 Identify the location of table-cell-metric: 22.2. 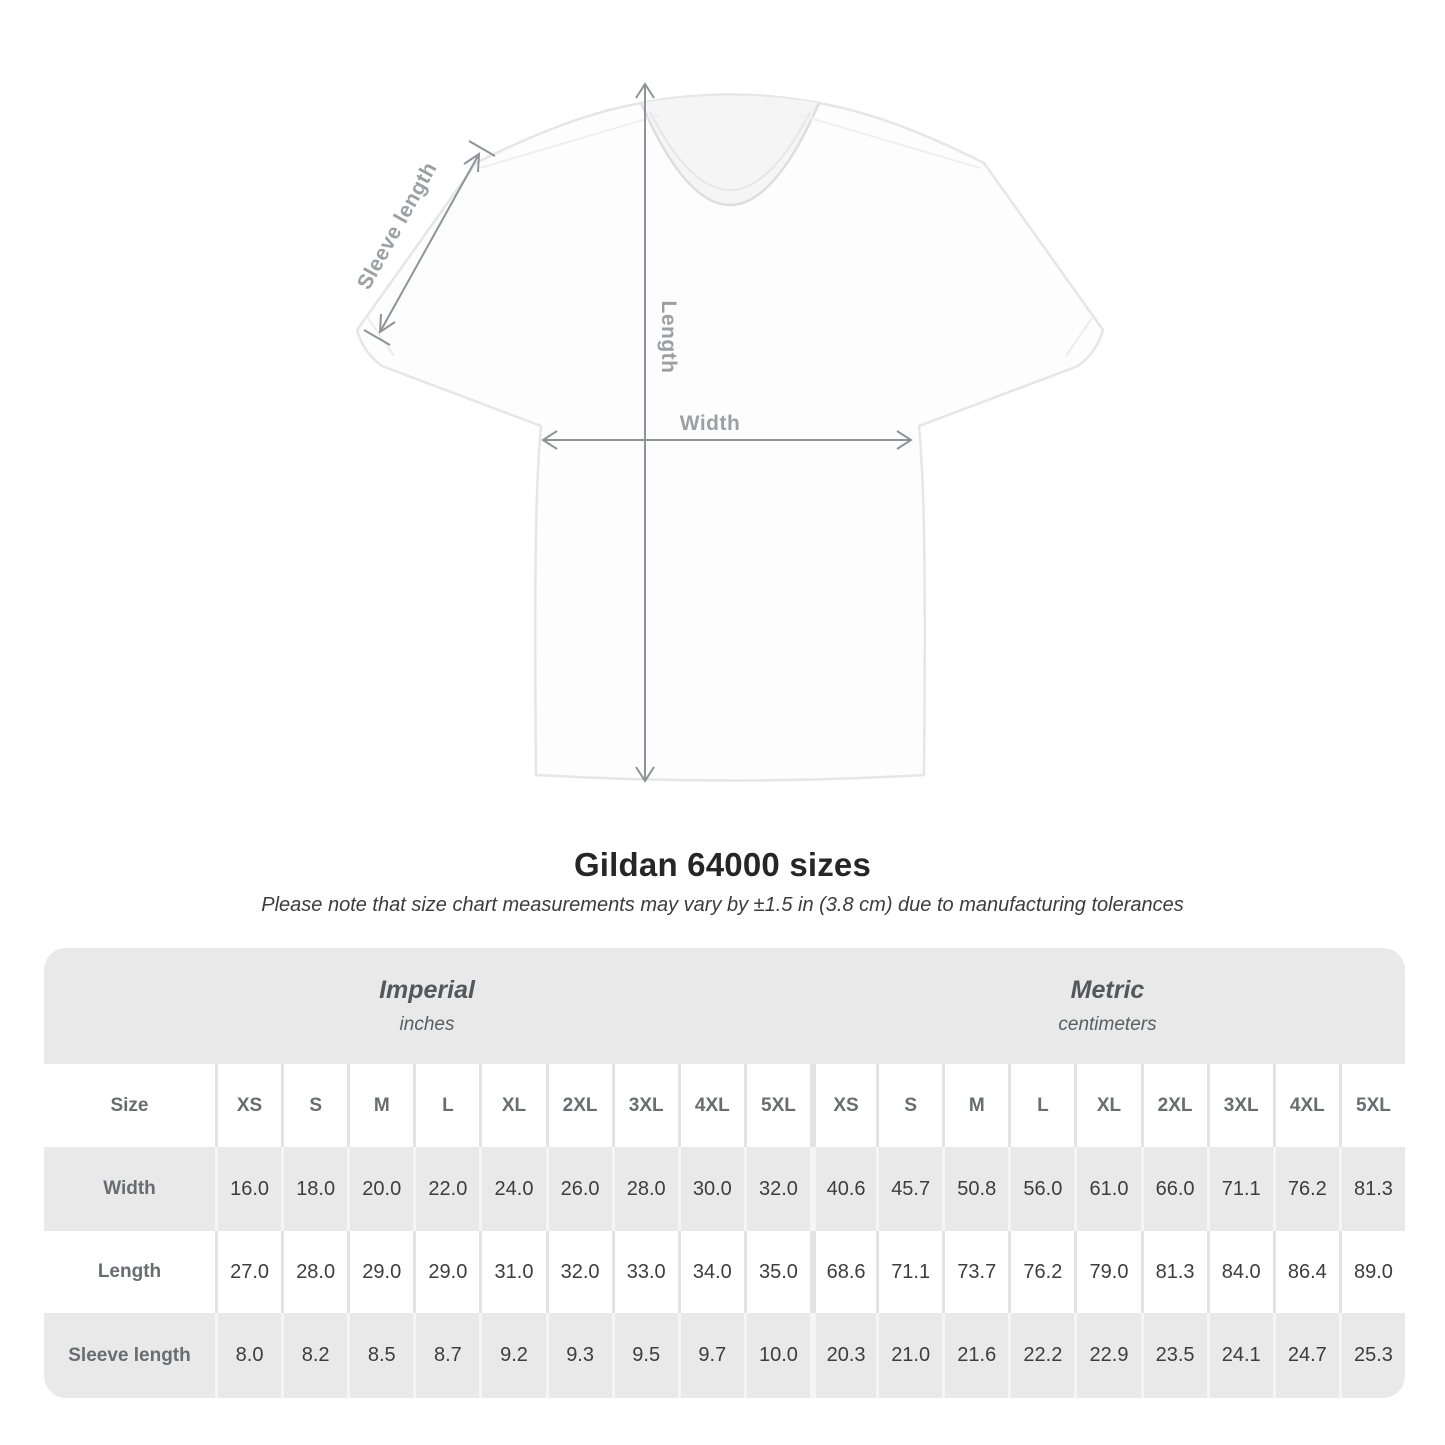
(1041, 1355).